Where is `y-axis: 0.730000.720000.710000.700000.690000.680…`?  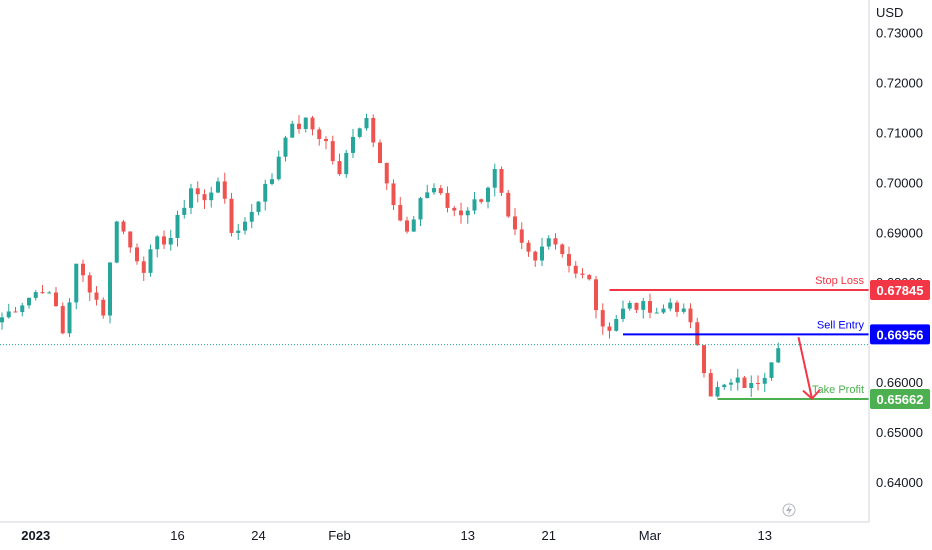
y-axis: 0.730000.720000.710000.700000.690000.680… is located at coordinates (899, 257).